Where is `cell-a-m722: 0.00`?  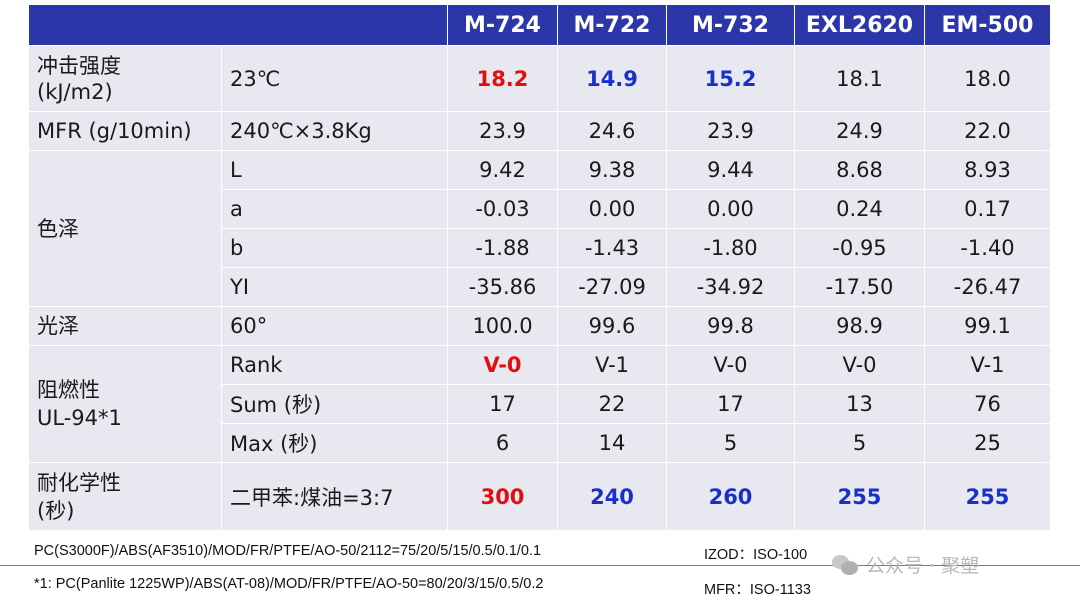 cell-a-m722: 0.00 is located at coordinates (612, 209).